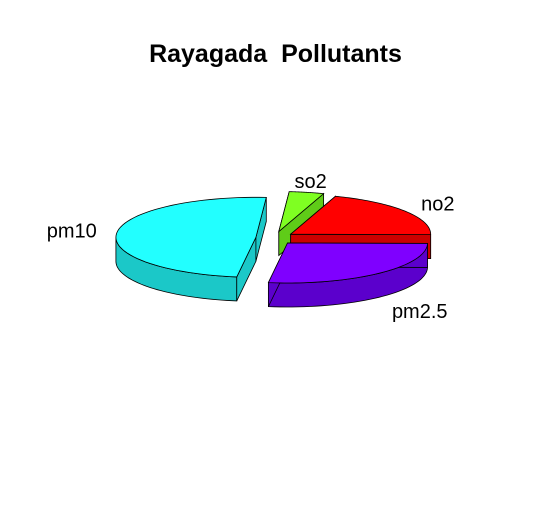 The height and width of the screenshot is (509, 551). Describe the element at coordinates (437, 205) in the screenshot. I see `slice-label-no2: no2` at that location.